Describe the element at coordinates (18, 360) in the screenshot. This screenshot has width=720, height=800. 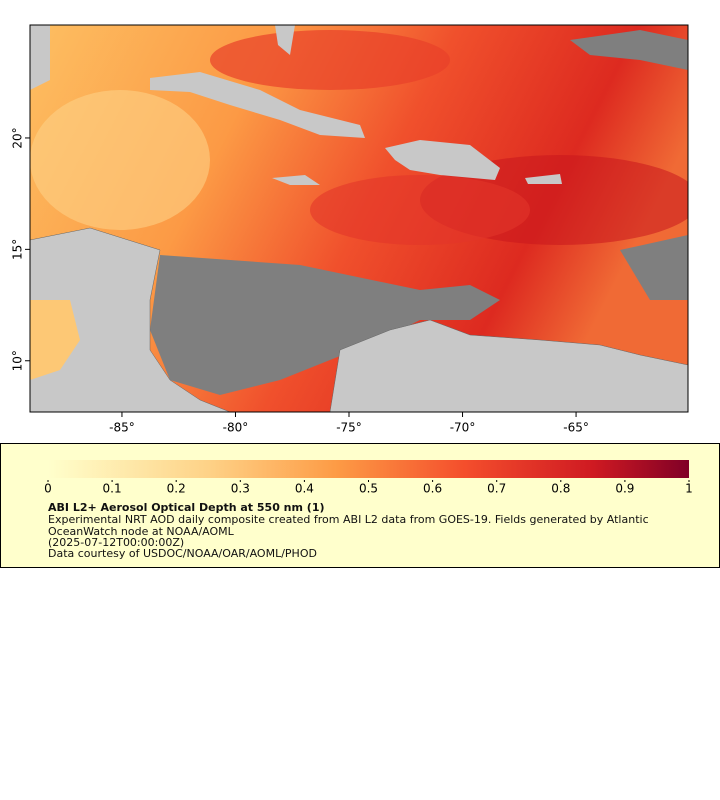
I see `y-tick-label: 10°` at that location.